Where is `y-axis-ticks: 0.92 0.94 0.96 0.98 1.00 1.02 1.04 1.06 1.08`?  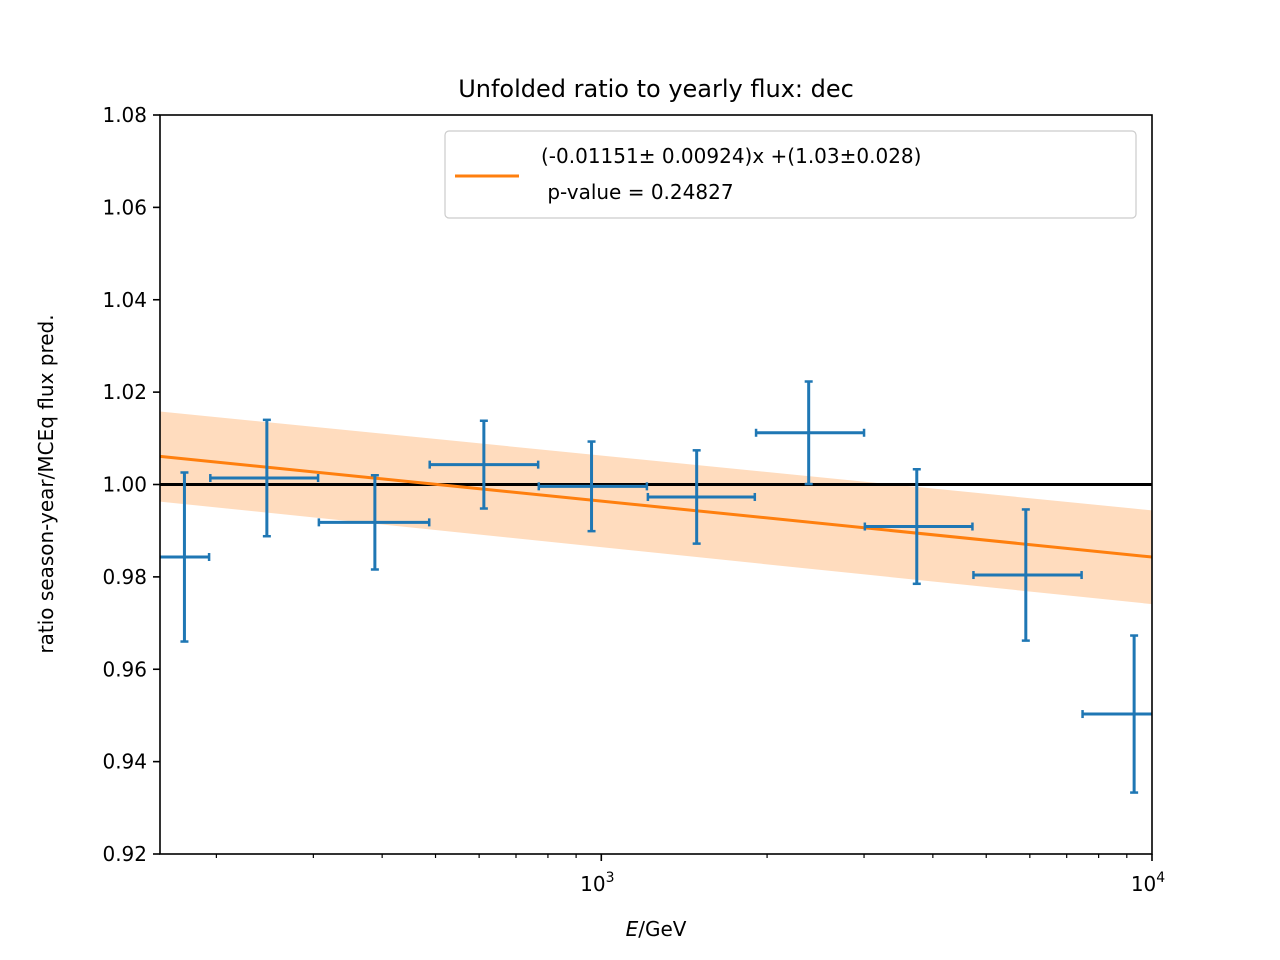 y-axis-ticks: 0.92 0.94 0.96 0.98 1.00 1.02 1.04 1.06 1.08 is located at coordinates (131, 484).